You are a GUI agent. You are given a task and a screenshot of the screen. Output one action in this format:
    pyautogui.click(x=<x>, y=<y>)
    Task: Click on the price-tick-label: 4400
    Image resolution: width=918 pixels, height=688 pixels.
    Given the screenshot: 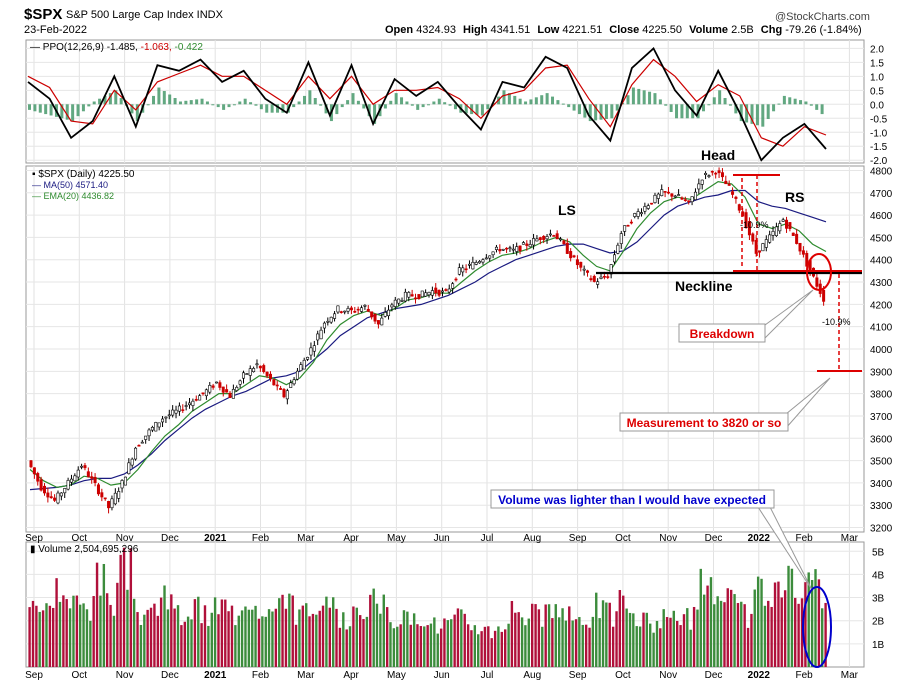 What is the action you would take?
    pyautogui.click(x=881, y=261)
    